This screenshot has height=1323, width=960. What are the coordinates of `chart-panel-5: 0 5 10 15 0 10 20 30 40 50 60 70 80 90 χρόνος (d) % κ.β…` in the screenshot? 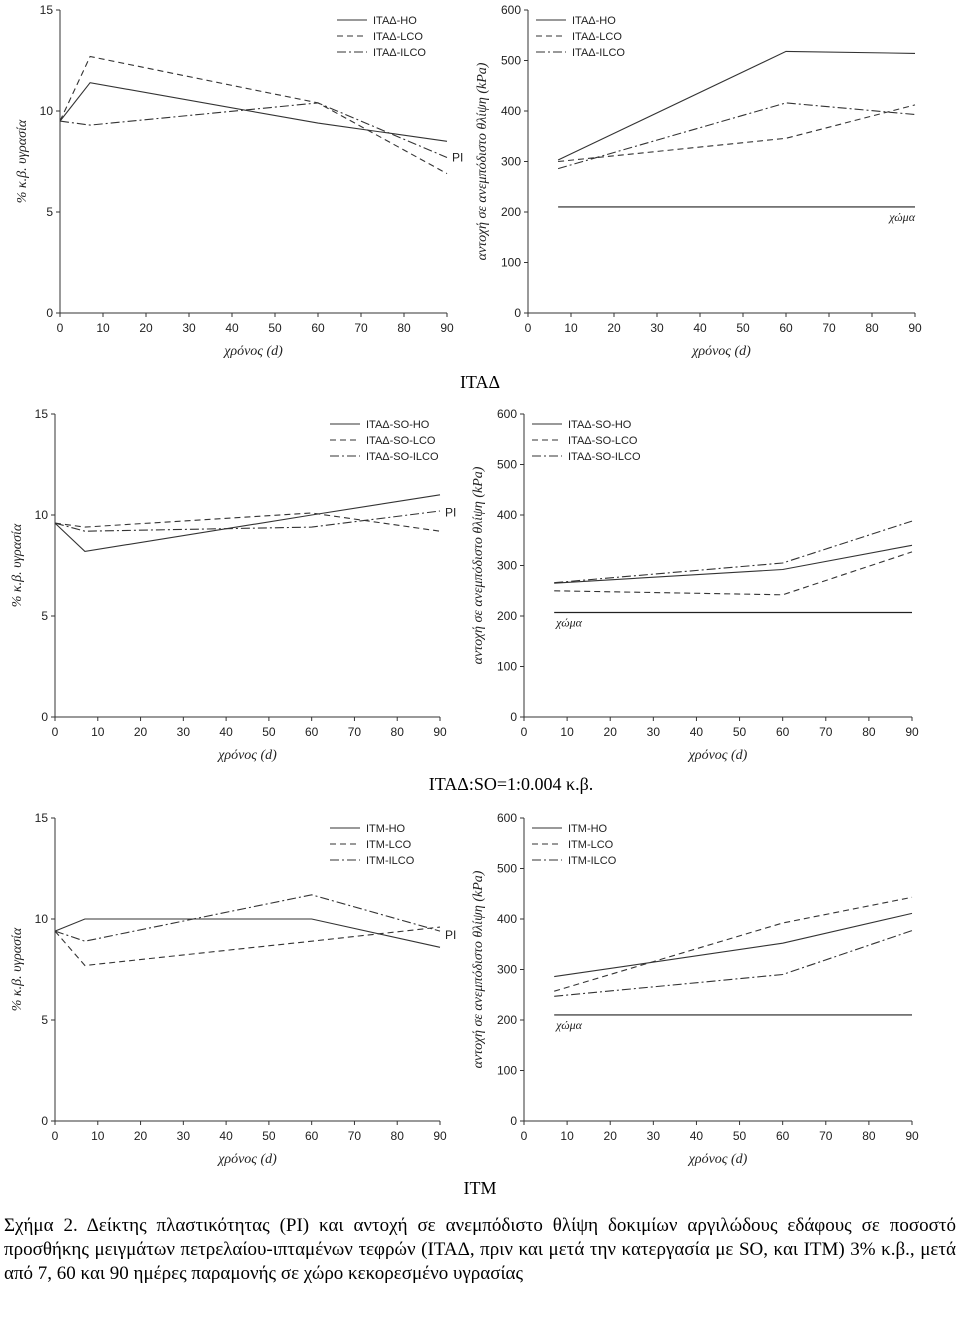 It's located at (233, 989).